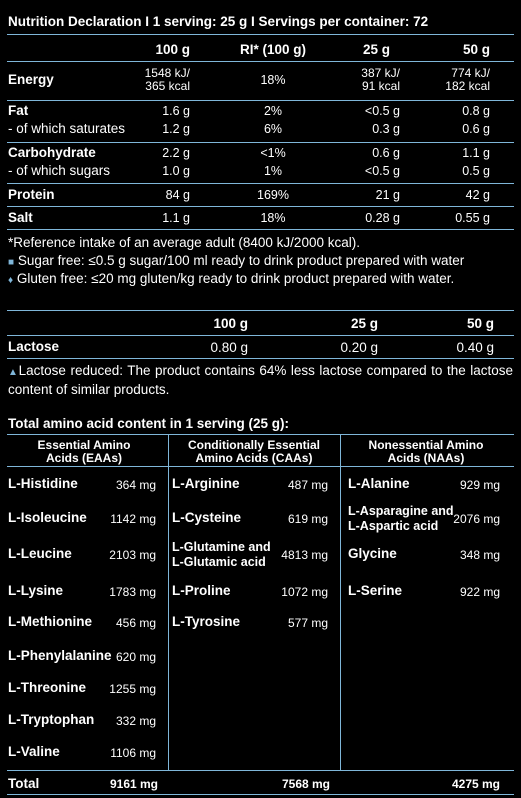 This screenshot has height=798, width=521. I want to click on caa-amino-name: L-Arginine, so click(206, 483).